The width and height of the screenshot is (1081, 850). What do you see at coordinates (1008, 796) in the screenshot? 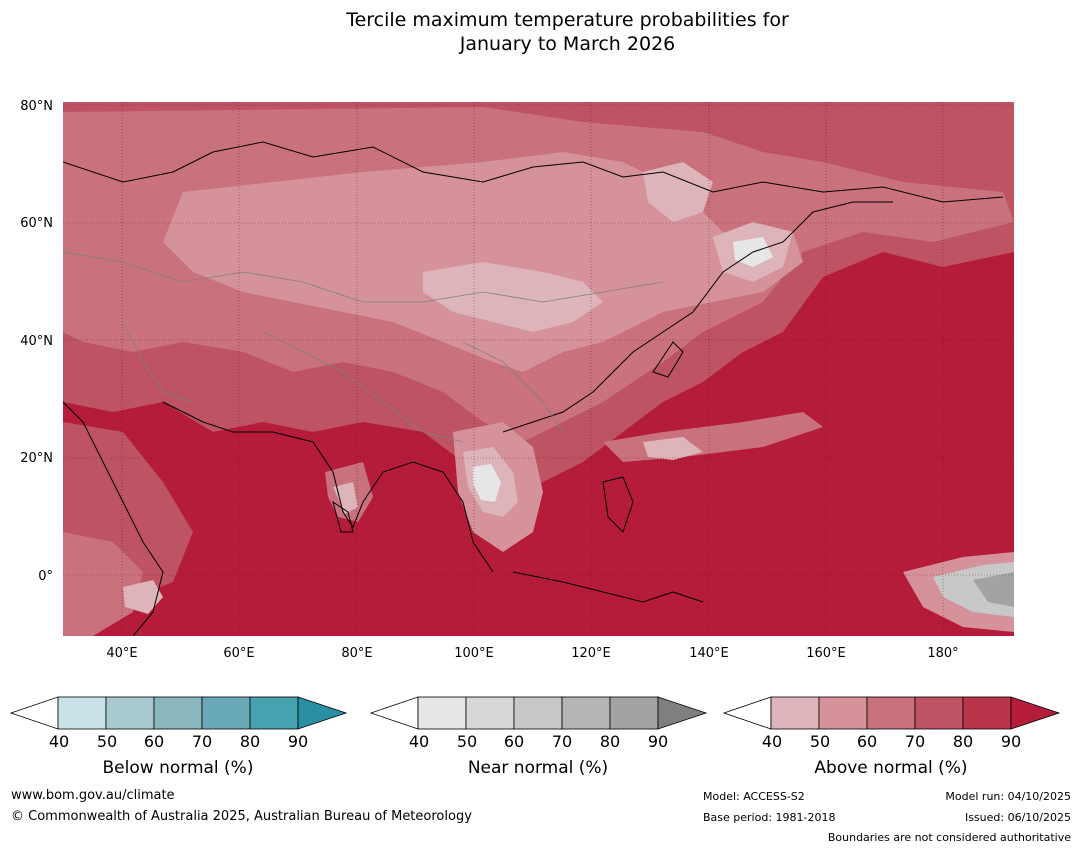
I see `model-run-text: Model run: 04/10/2025` at bounding box center [1008, 796].